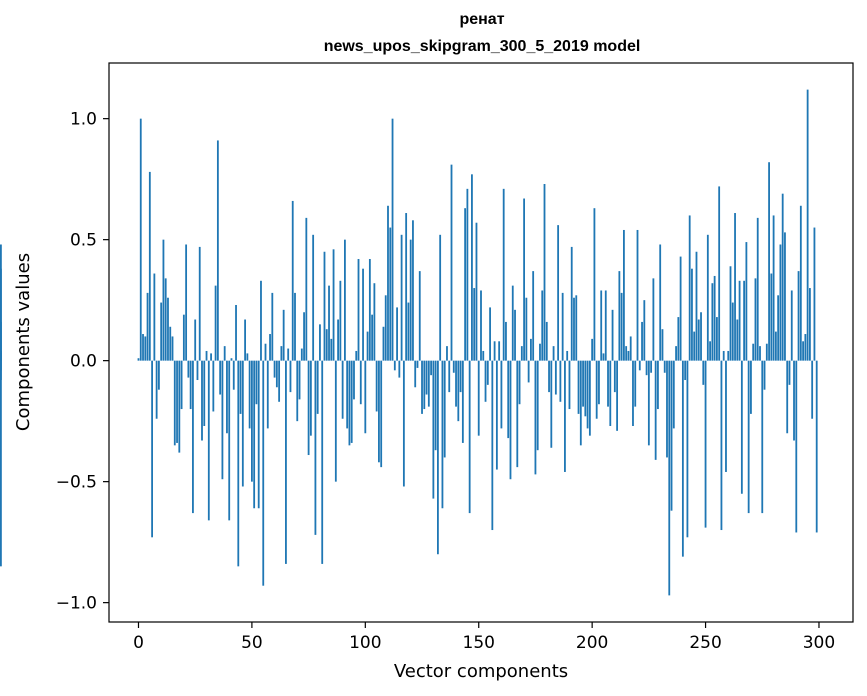 This screenshot has width=867, height=696. I want to click on y-axis-ticks: −1.0 −0.5 0.0 0.5 1.0, so click(82, 362).